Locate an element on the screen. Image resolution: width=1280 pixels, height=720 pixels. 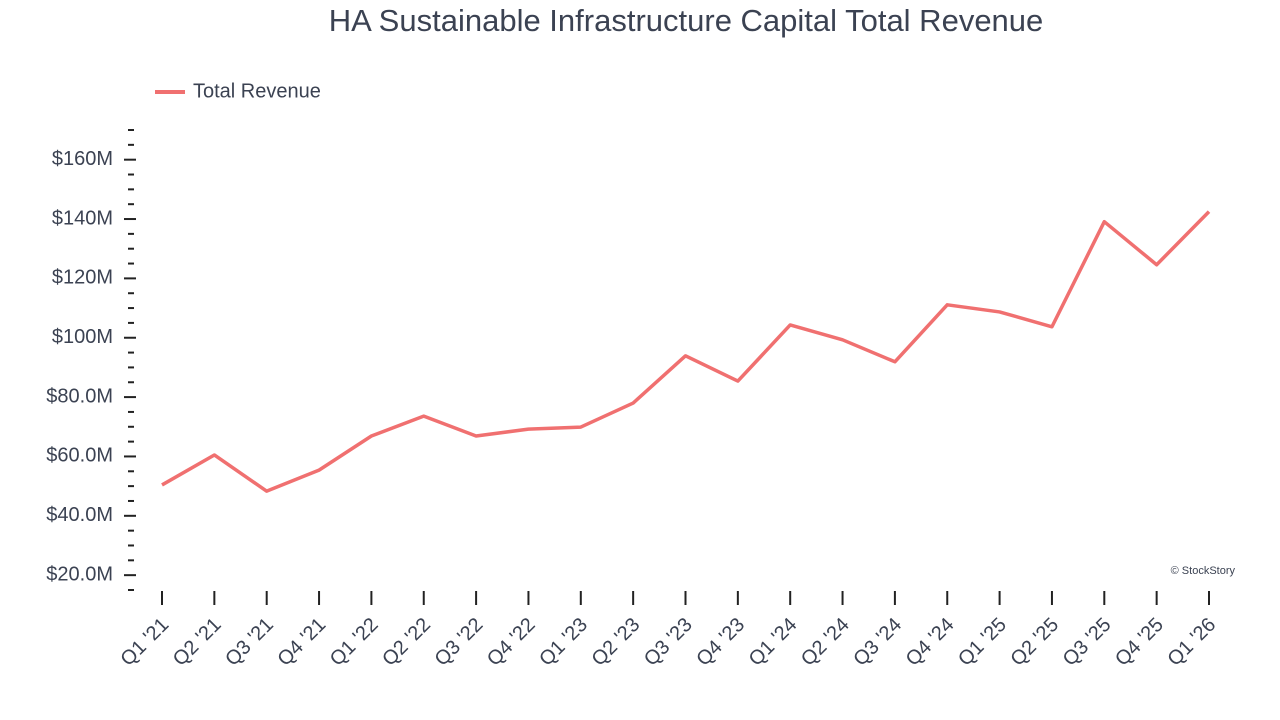
x-tick-label: Q4 '22 is located at coordinates (511, 642).